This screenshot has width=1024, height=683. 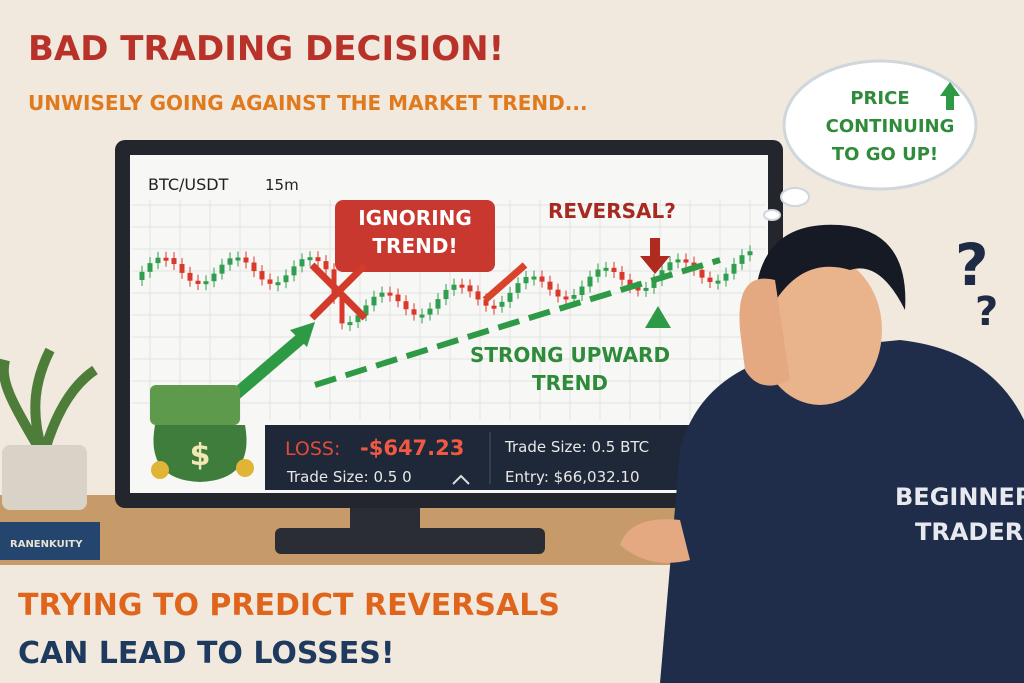 I want to click on trade-size: Trade Size: 0.5 0, so click(x=349, y=477).